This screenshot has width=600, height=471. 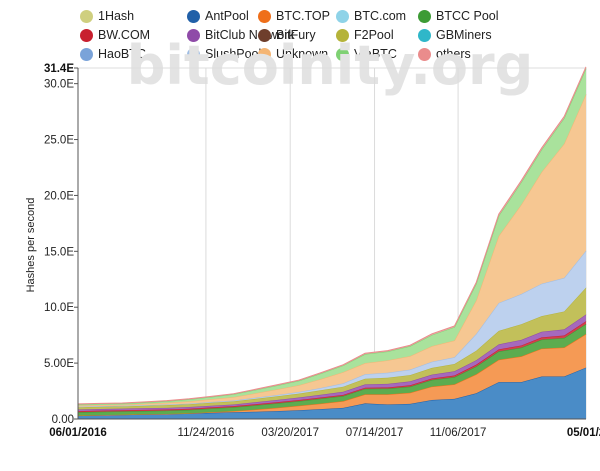 I want to click on legend-item: BW.COM, so click(x=115, y=35).